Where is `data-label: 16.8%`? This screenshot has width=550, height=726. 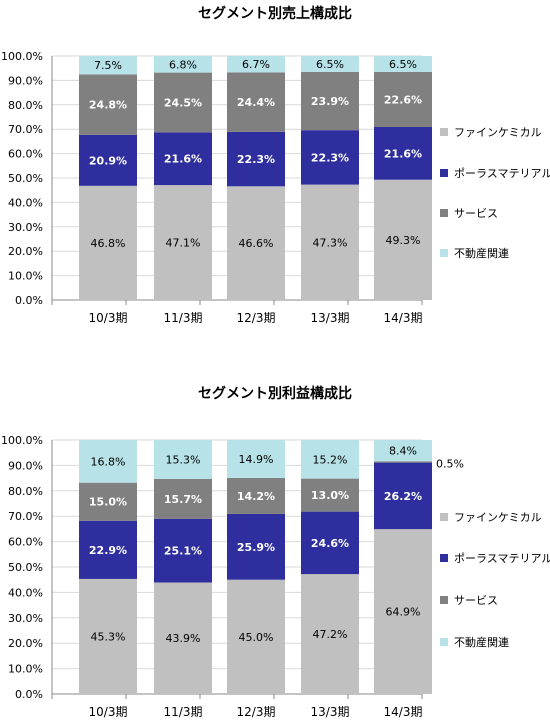 data-label: 16.8% is located at coordinates (108, 461).